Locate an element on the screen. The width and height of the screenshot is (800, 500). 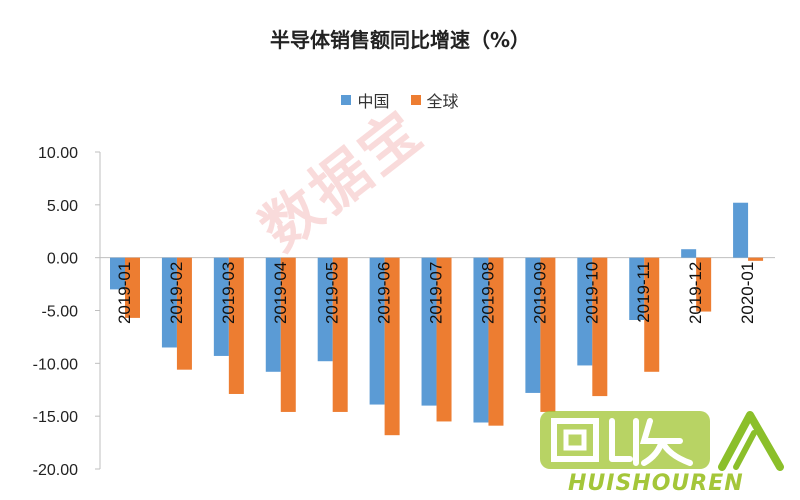
x-tick-label: 2019-01 is located at coordinates (124, 293).